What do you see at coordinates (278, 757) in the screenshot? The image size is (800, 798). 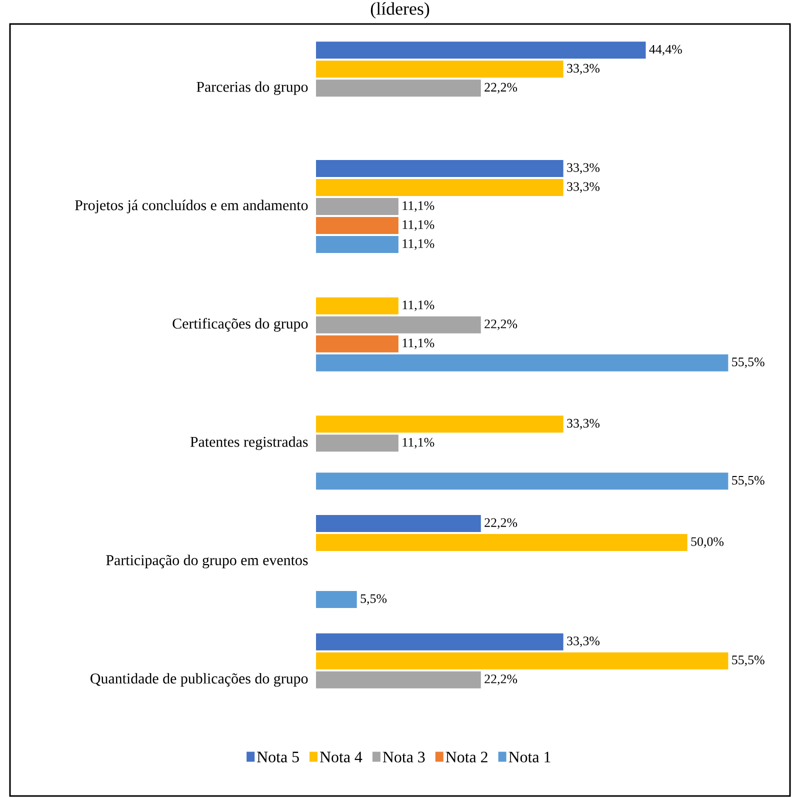 I see `legend-label: Nota 5` at bounding box center [278, 757].